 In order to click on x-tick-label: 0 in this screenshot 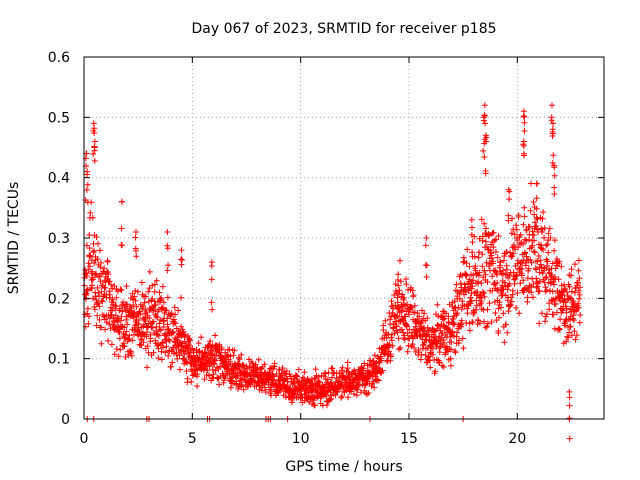, I will do `click(84, 439)`.